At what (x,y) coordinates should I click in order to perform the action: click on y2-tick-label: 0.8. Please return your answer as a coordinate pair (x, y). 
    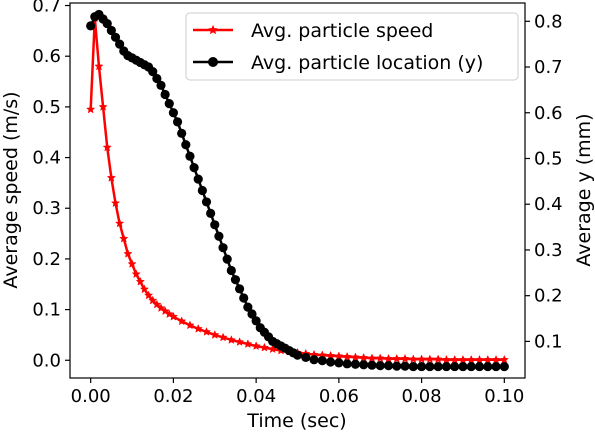
    Looking at the image, I should click on (548, 21).